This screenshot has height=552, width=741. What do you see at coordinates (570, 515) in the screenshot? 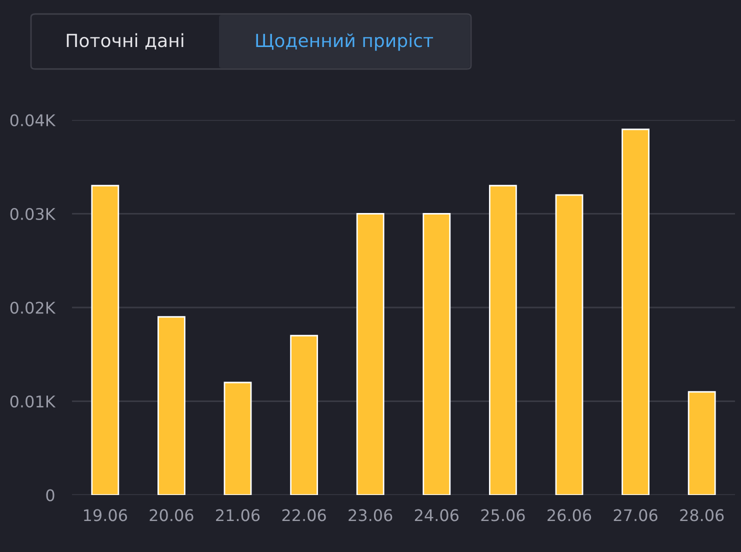
I see `x-tick-label: 26.06` at bounding box center [570, 515].